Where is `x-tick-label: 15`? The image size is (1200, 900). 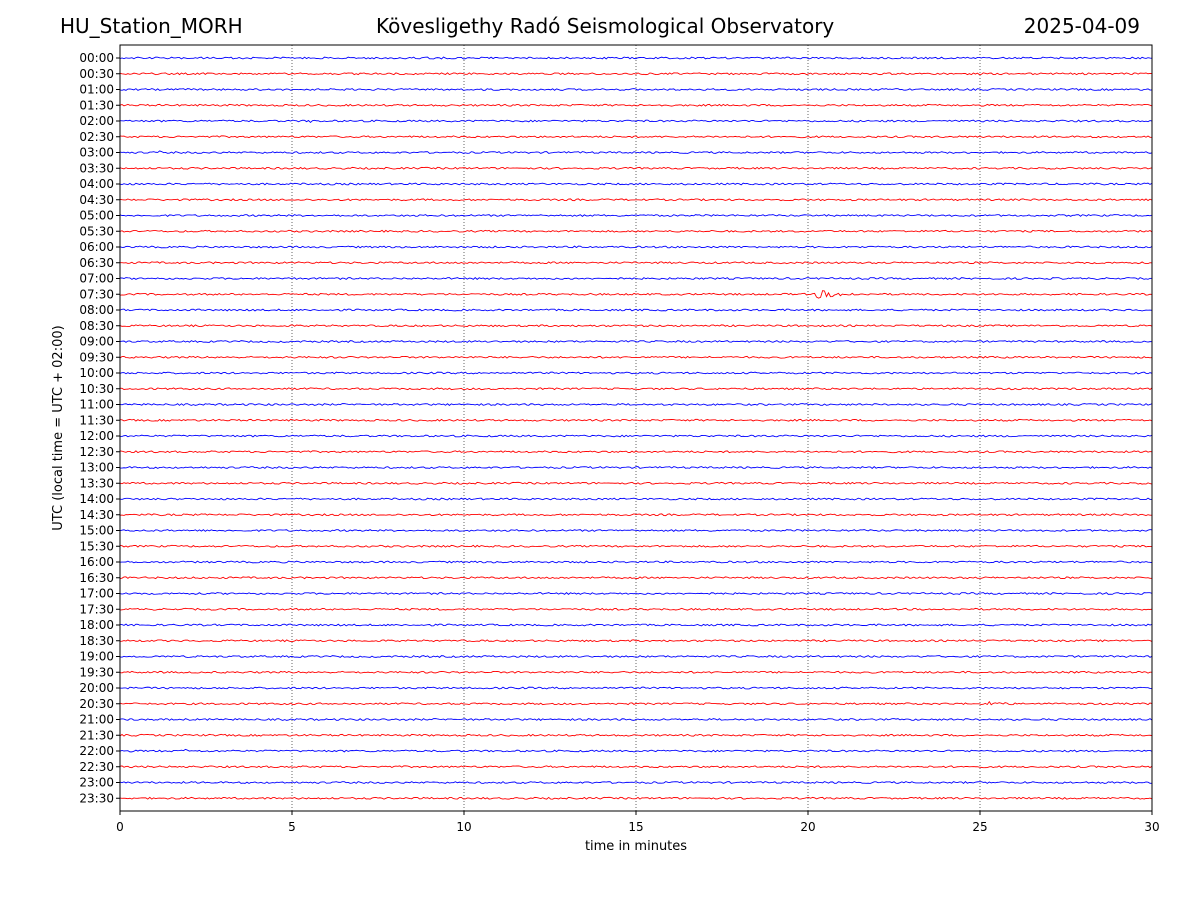 x-tick-label: 15 is located at coordinates (635, 827).